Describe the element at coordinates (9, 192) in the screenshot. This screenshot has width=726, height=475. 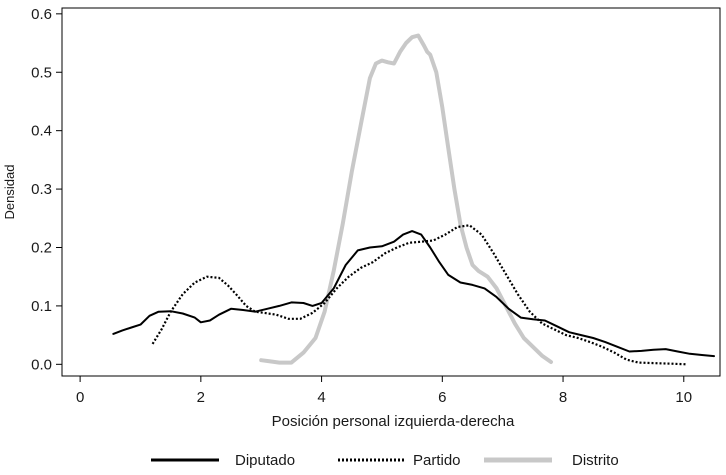
I see `y-axis-label: Densidad` at that location.